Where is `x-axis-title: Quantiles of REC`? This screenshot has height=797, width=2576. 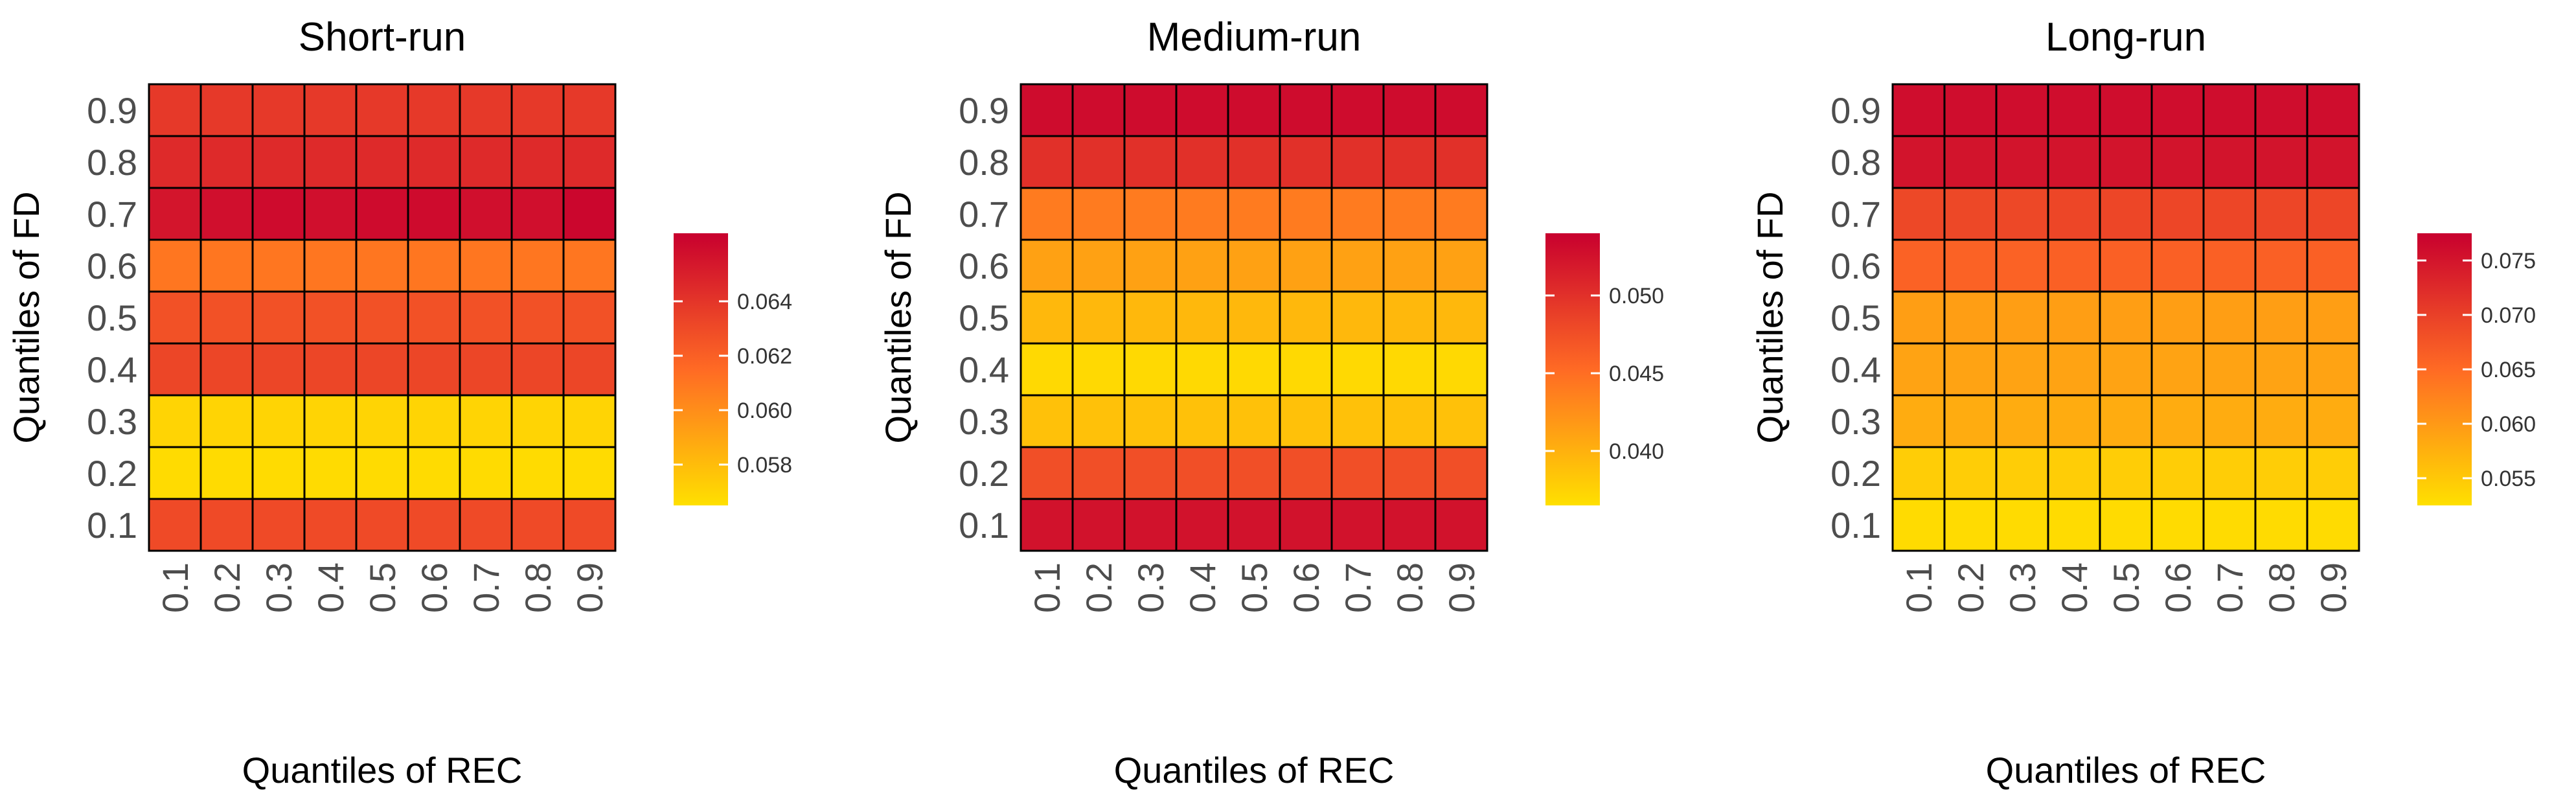
x-axis-title: Quantiles of REC is located at coordinates (2126, 770).